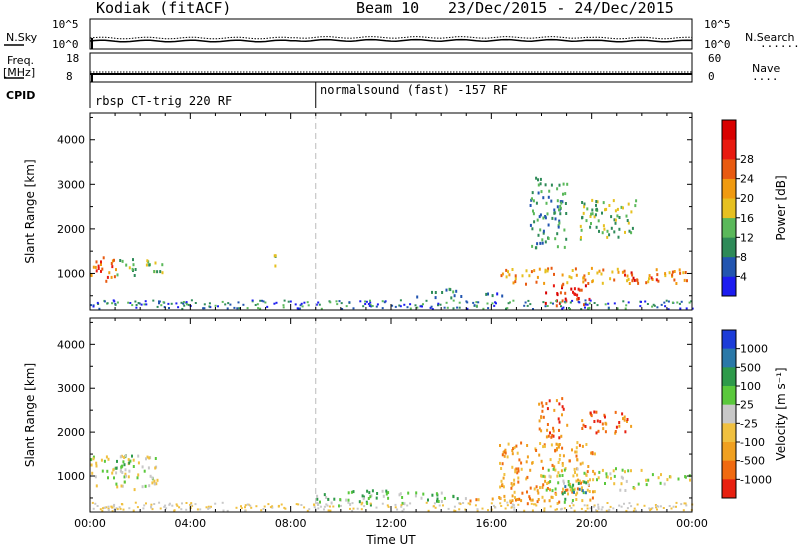 The width and height of the screenshot is (800, 554). Describe the element at coordinates (747, 405) in the screenshot. I see `colorbar-tick-label: 25` at that location.